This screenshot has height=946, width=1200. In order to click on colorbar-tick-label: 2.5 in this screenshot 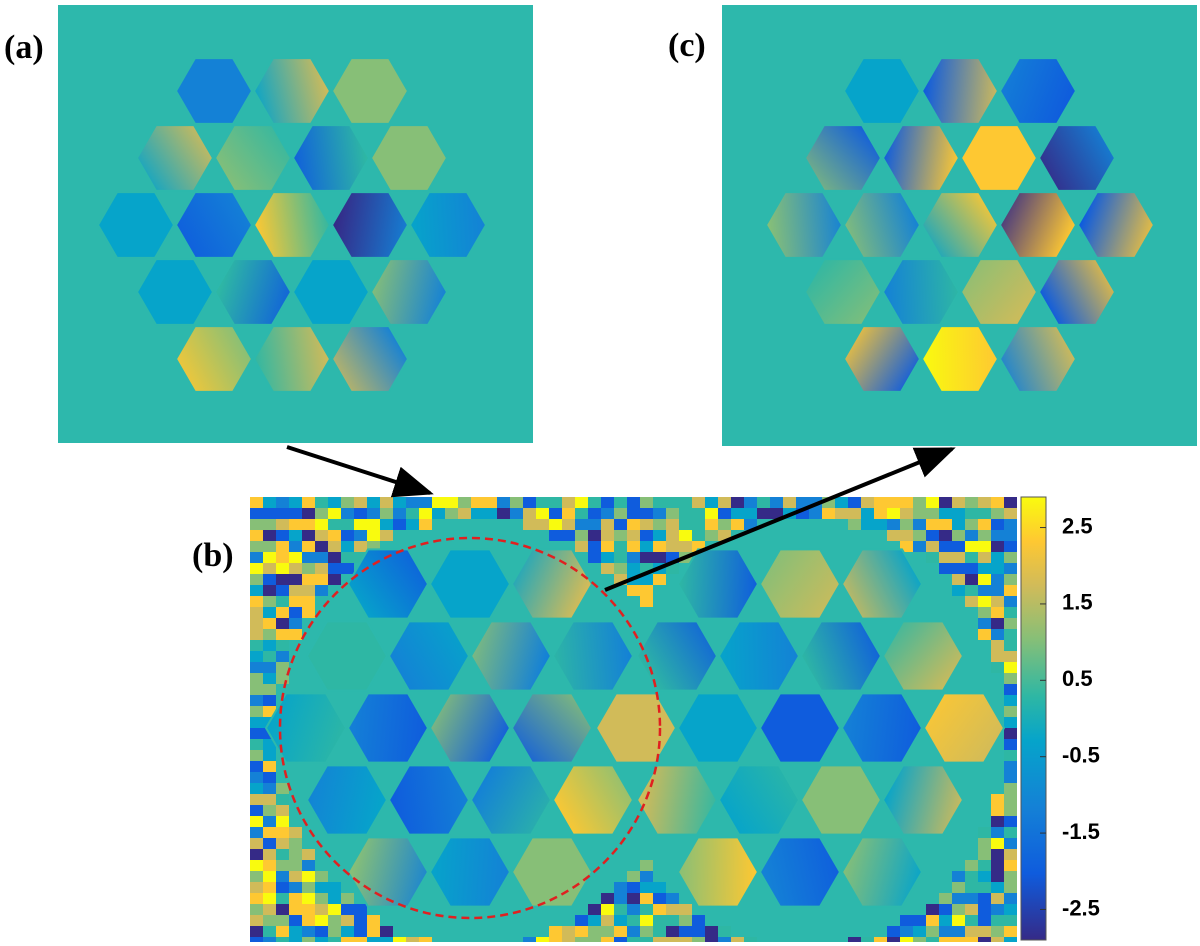, I will do `click(1077, 525)`.